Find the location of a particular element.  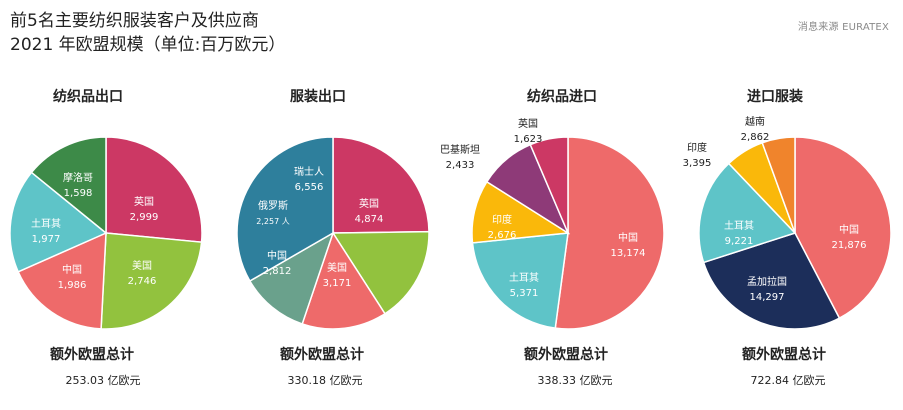

slice-value-label: 6,556 is located at coordinates (309, 187).